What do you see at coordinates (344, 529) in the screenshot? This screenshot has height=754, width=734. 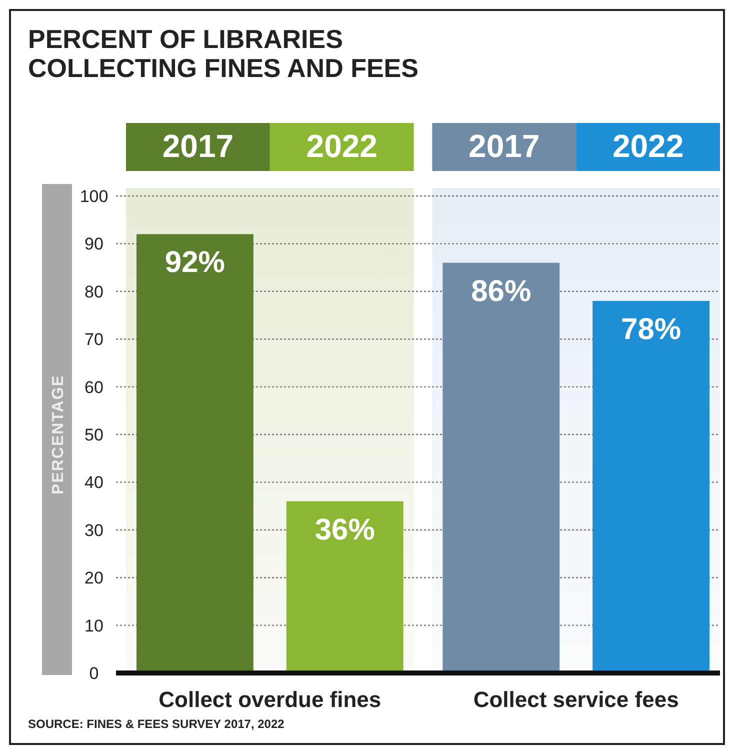 I see `data-label: 36%` at bounding box center [344, 529].